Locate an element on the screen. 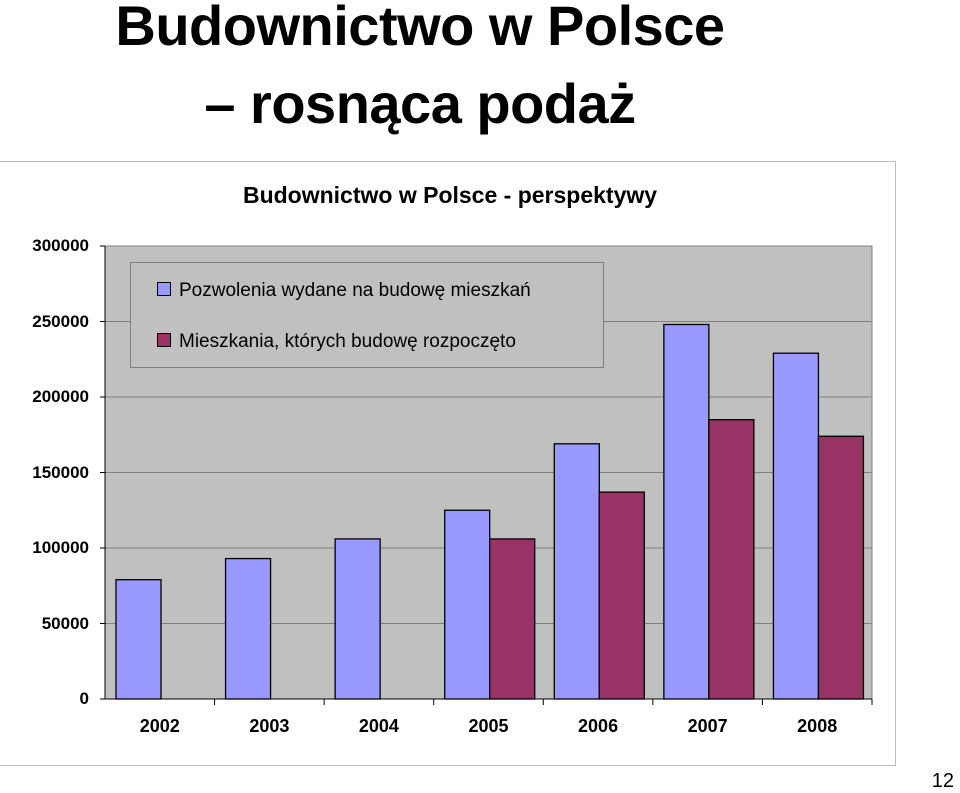 This screenshot has height=793, width=960. page-number: 12 is located at coordinates (942, 781).